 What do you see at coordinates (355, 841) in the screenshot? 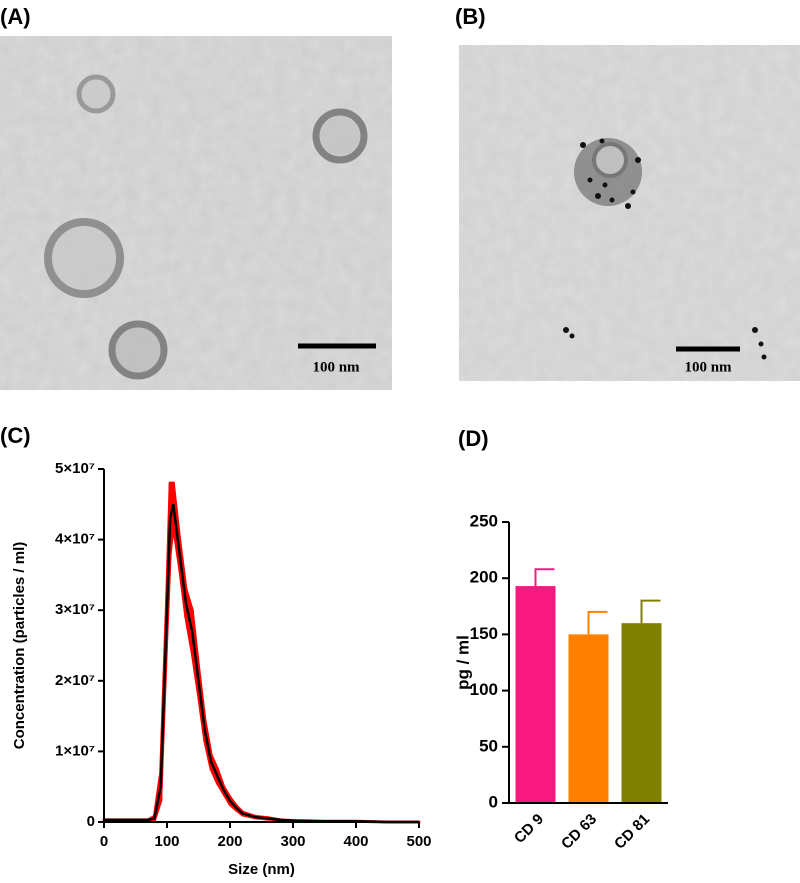
I see `x-tick-label: 400` at bounding box center [355, 841].